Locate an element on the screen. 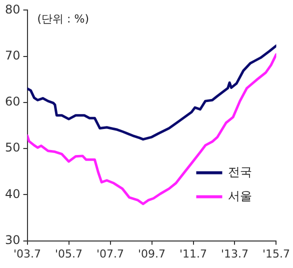 The image size is (293, 268). x-tick-label: '03.7 is located at coordinates (28, 253).